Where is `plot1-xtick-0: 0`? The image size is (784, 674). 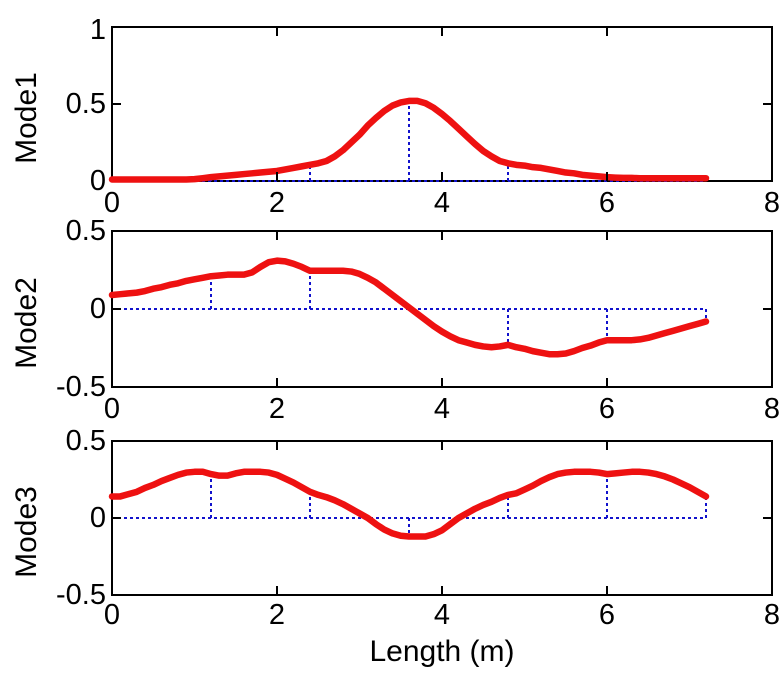
plot1-xtick-0: 0 is located at coordinates (112, 203).